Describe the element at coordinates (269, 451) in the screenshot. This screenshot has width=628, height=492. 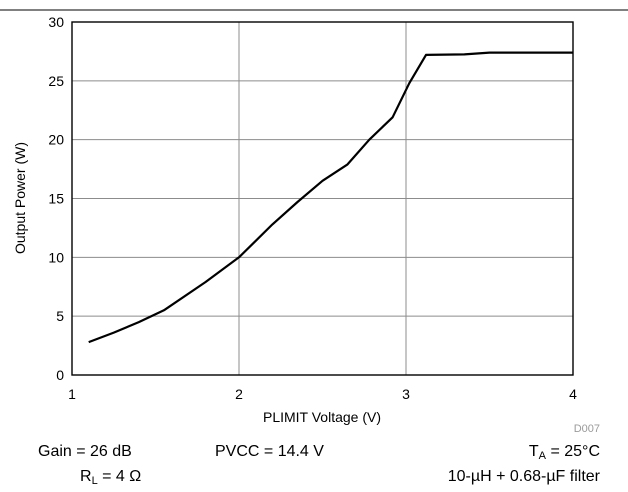
I see `condition-pvcc: PVCC = 14.4 V` at that location.